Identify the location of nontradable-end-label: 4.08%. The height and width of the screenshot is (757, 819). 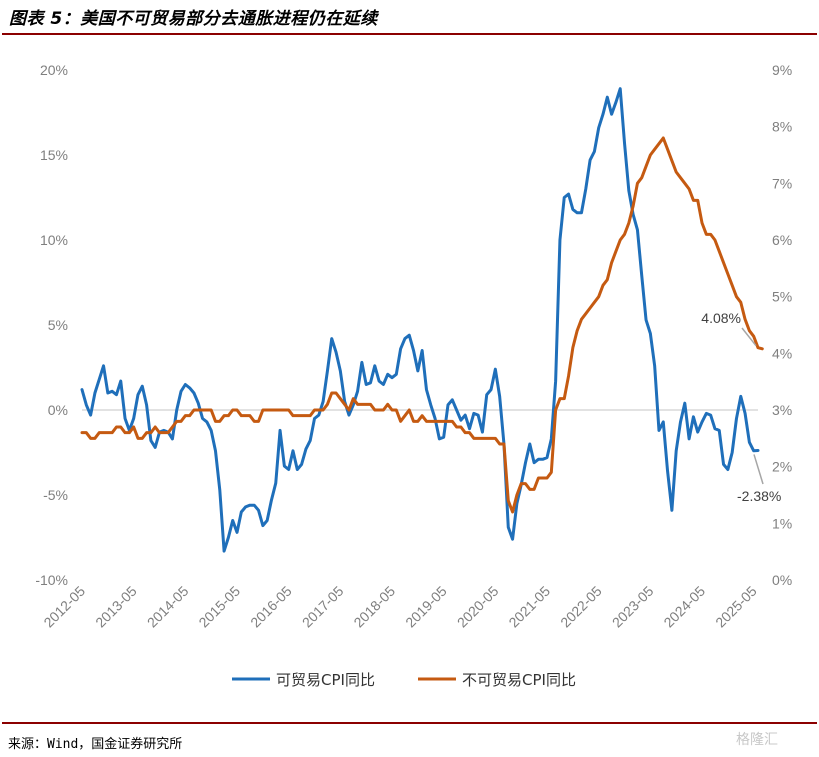
(721, 318).